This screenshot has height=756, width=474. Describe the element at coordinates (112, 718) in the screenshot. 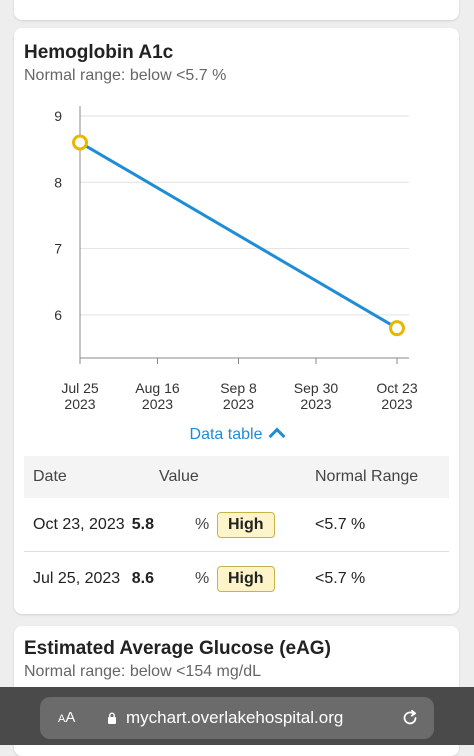

I see `lock-icon` at that location.